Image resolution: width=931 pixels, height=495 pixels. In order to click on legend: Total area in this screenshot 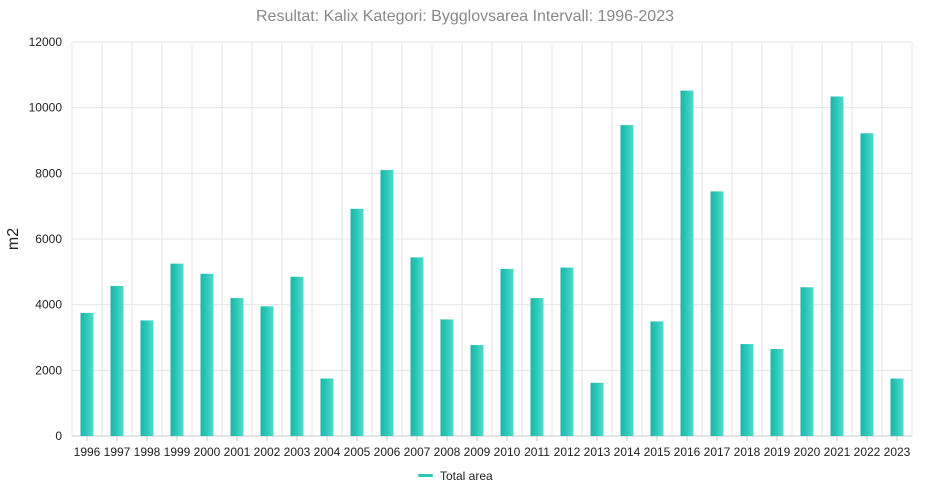, I will do `click(455, 476)`.